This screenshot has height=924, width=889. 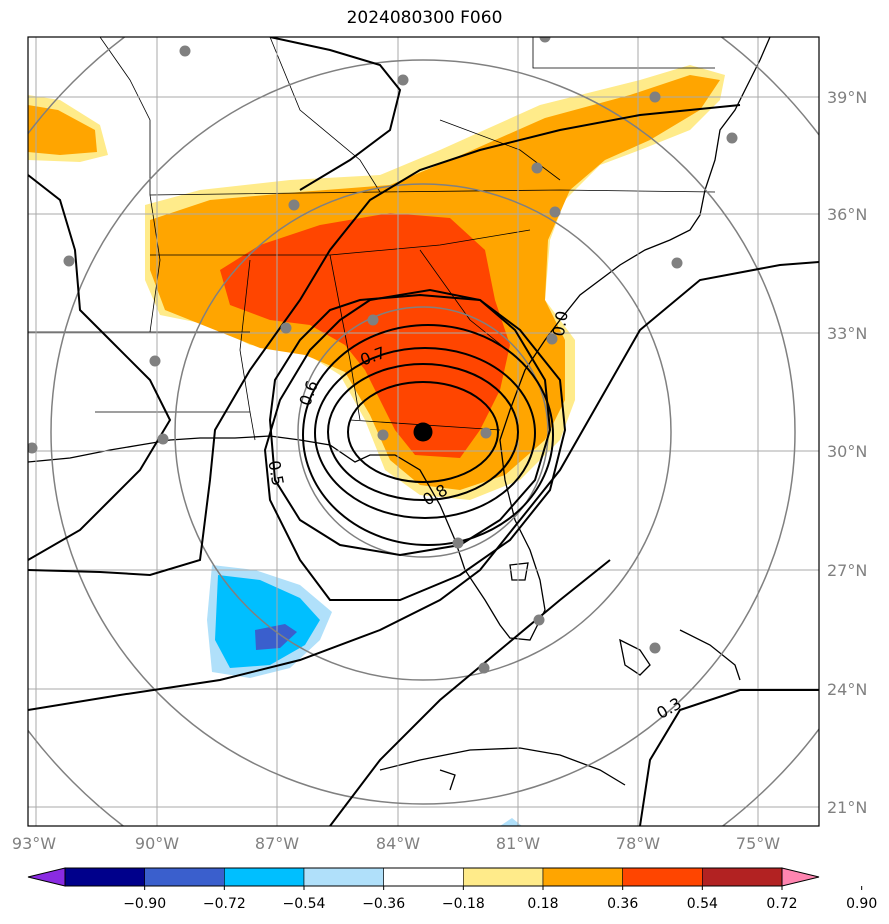 What do you see at coordinates (669, 708) in the screenshot?
I see `contour-label-0-3: 0.3` at bounding box center [669, 708].